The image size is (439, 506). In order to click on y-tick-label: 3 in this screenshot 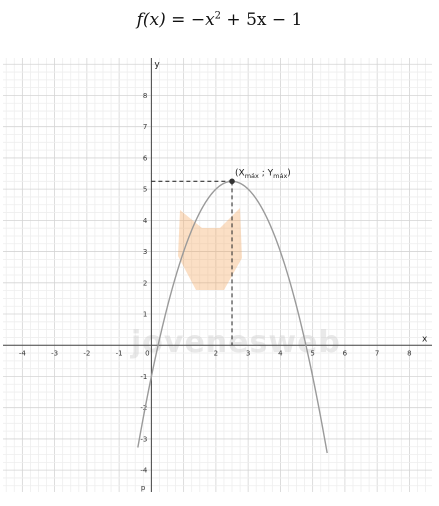, I will do `click(145, 252)`.